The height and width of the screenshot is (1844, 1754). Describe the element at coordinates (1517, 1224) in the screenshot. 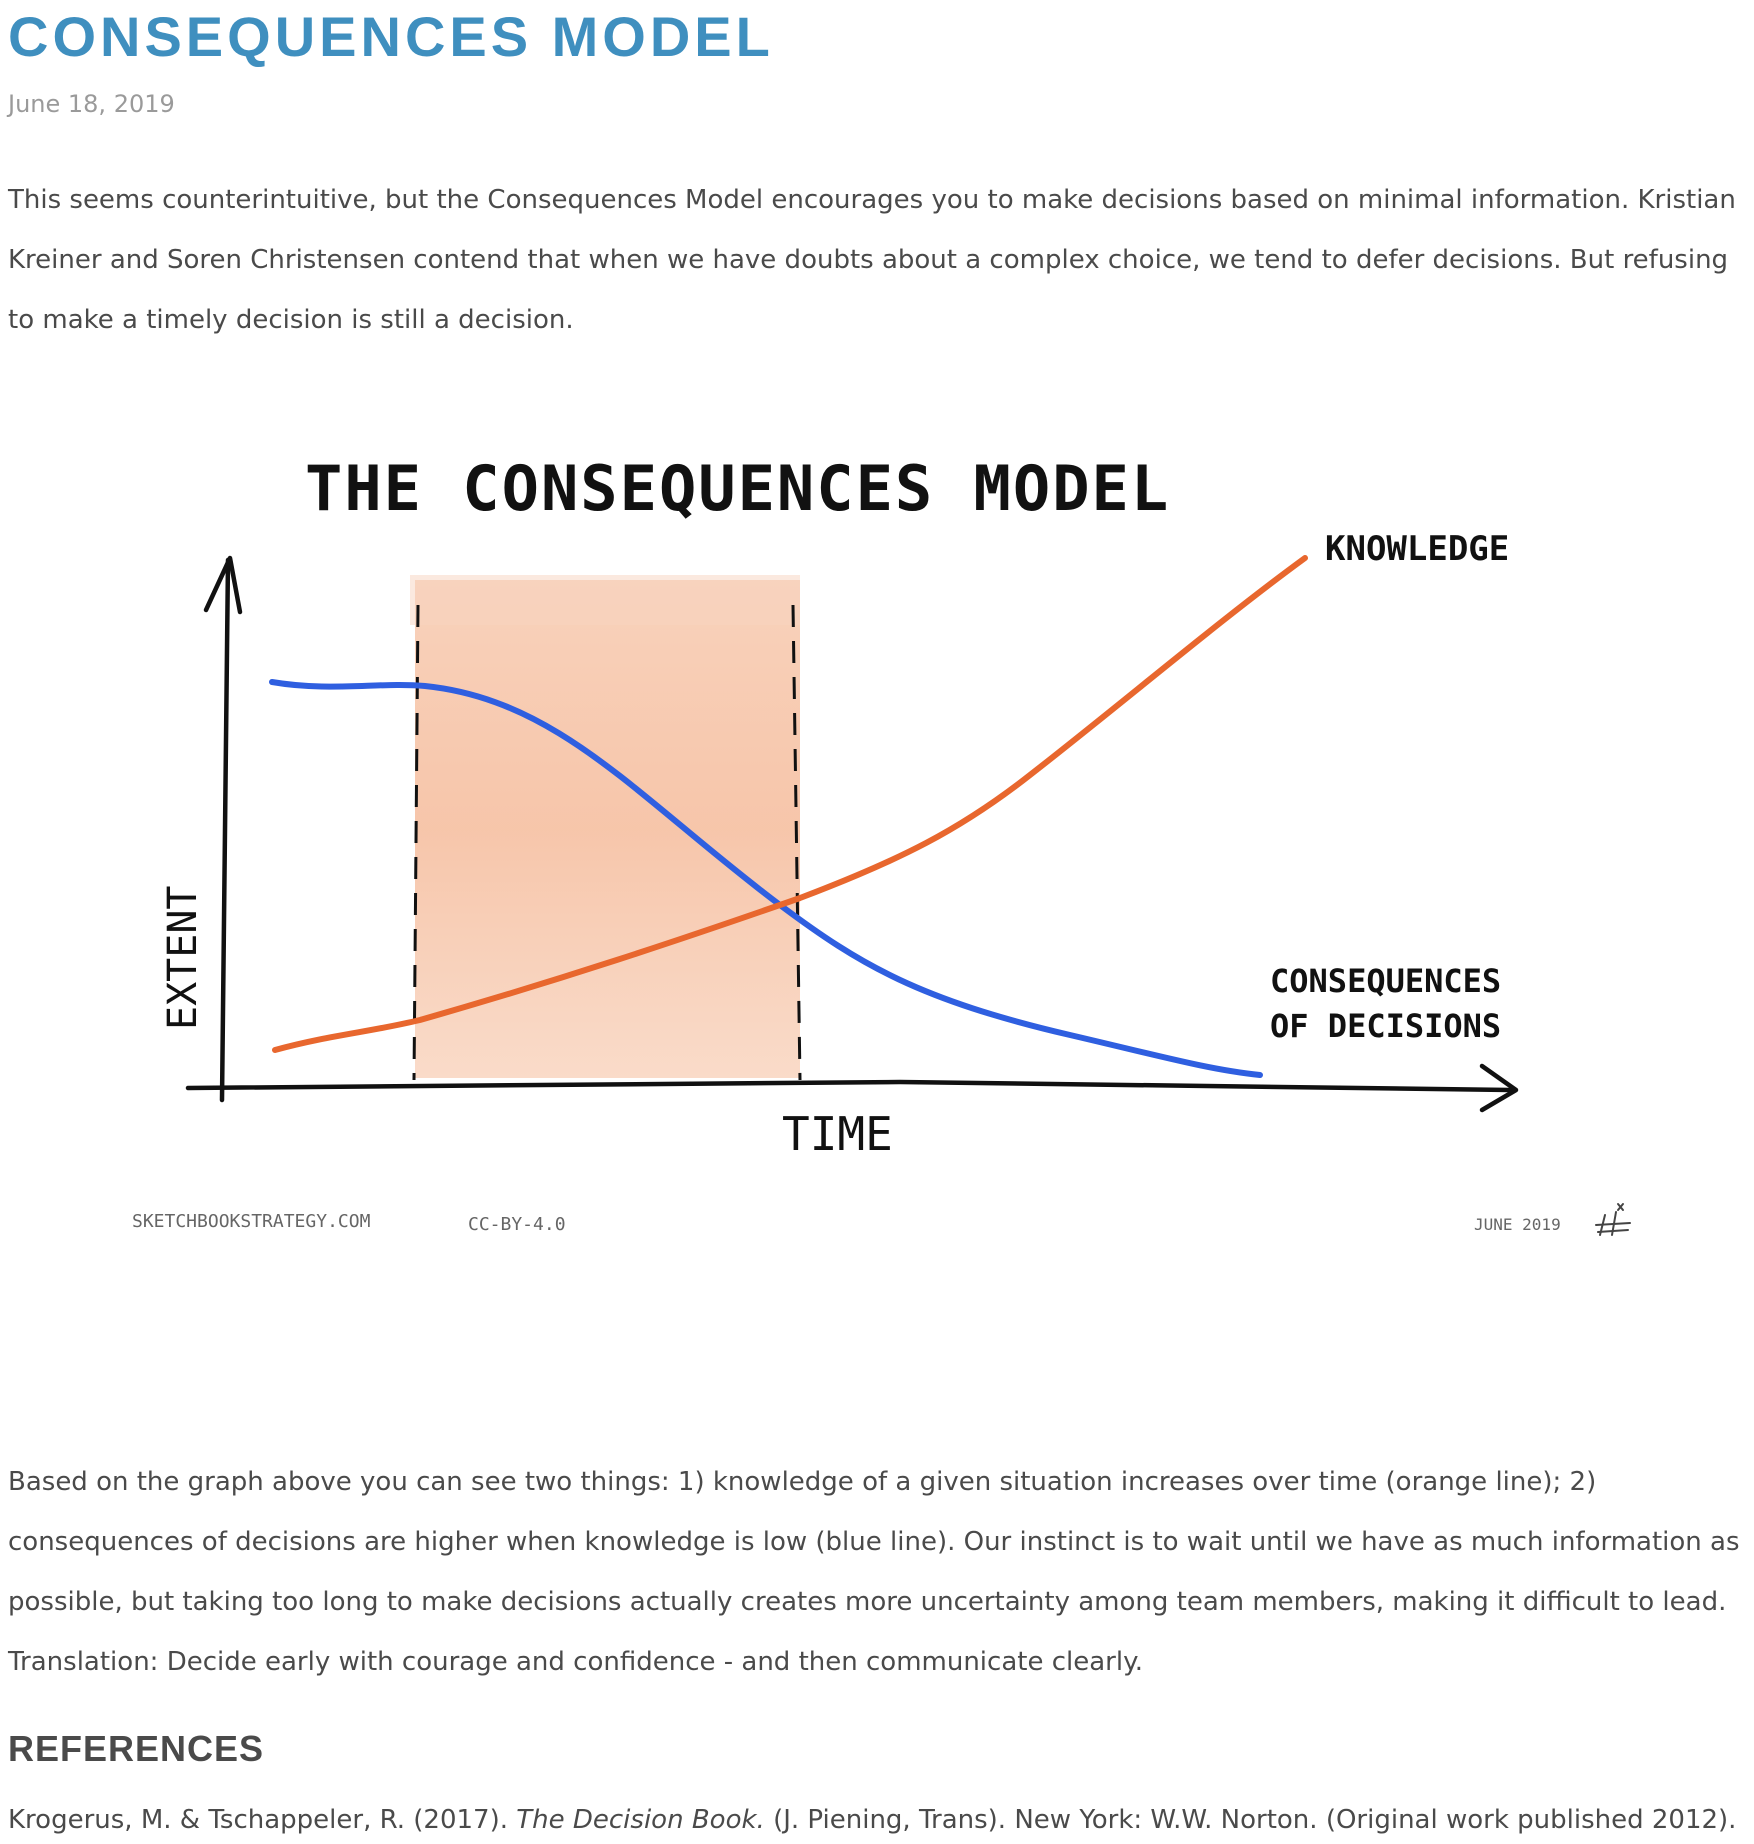

I see `footer-date: JUNE 2019` at that location.